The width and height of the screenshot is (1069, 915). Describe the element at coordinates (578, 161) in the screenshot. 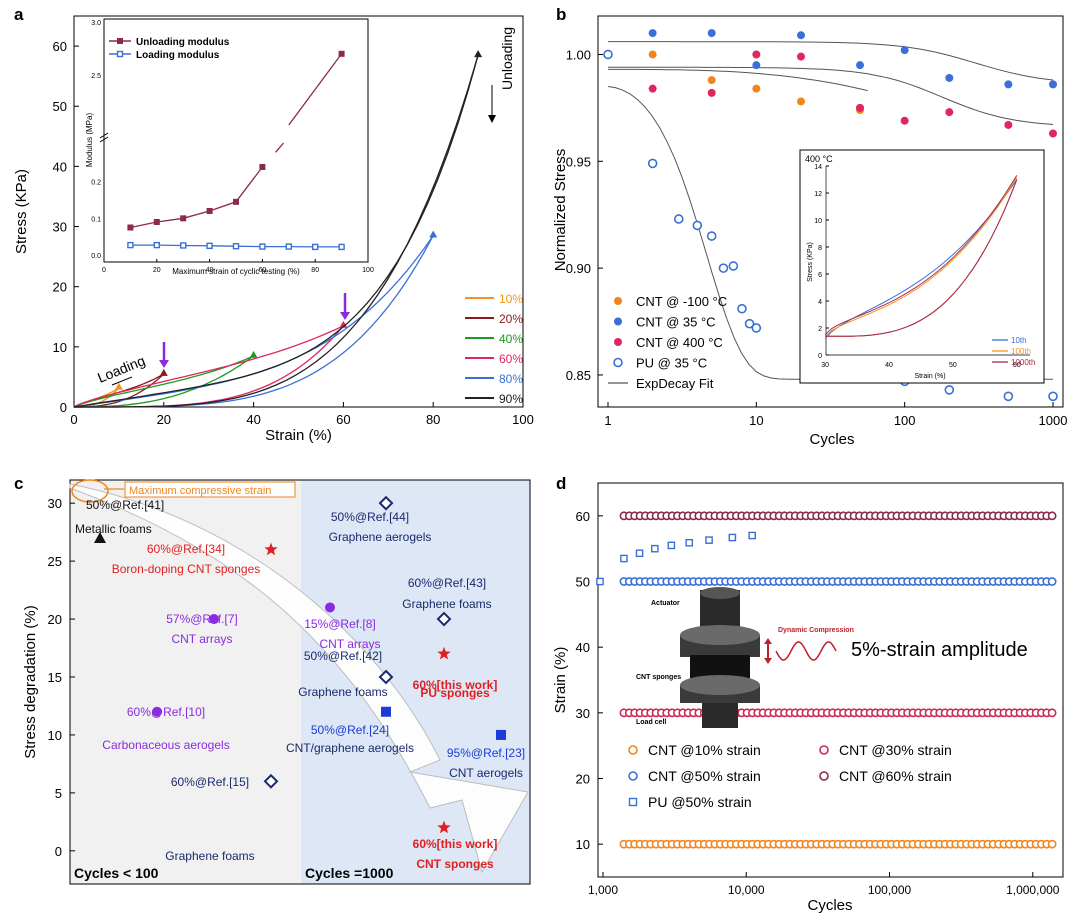

I see `y-tick-label-b: 0.95` at that location.